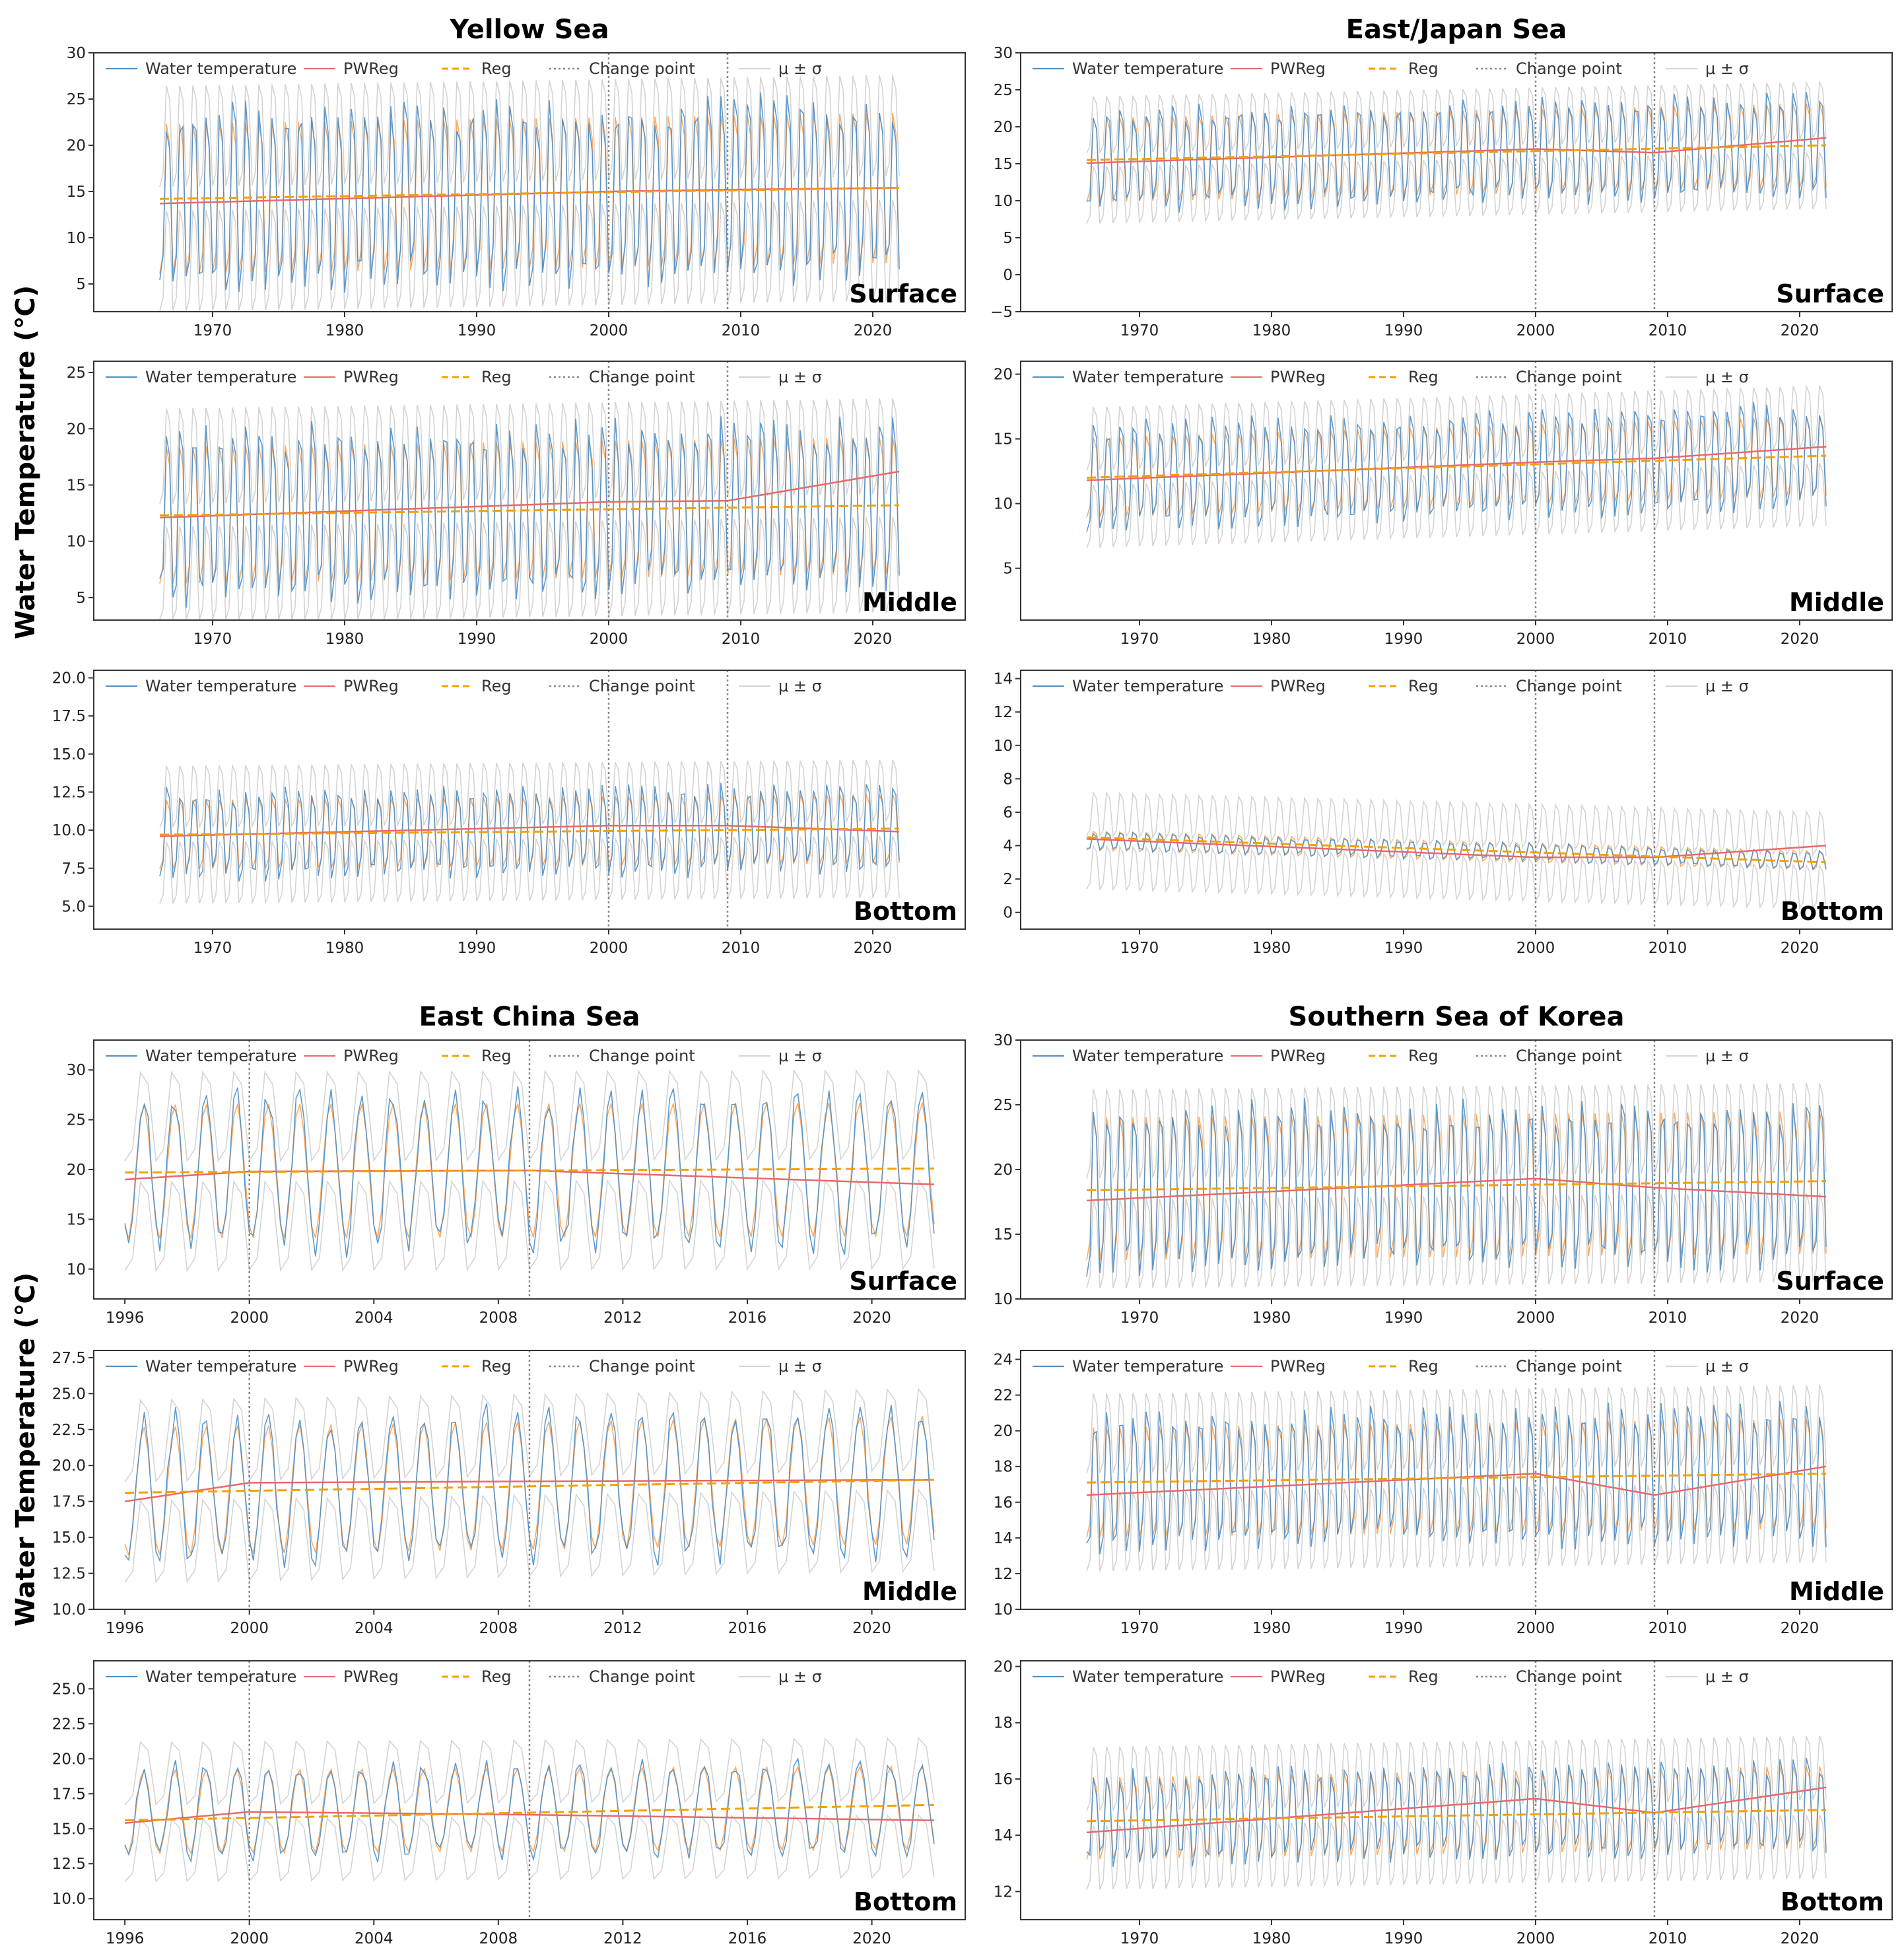  I want to click on y-tick-label: 16, so click(1003, 1779).